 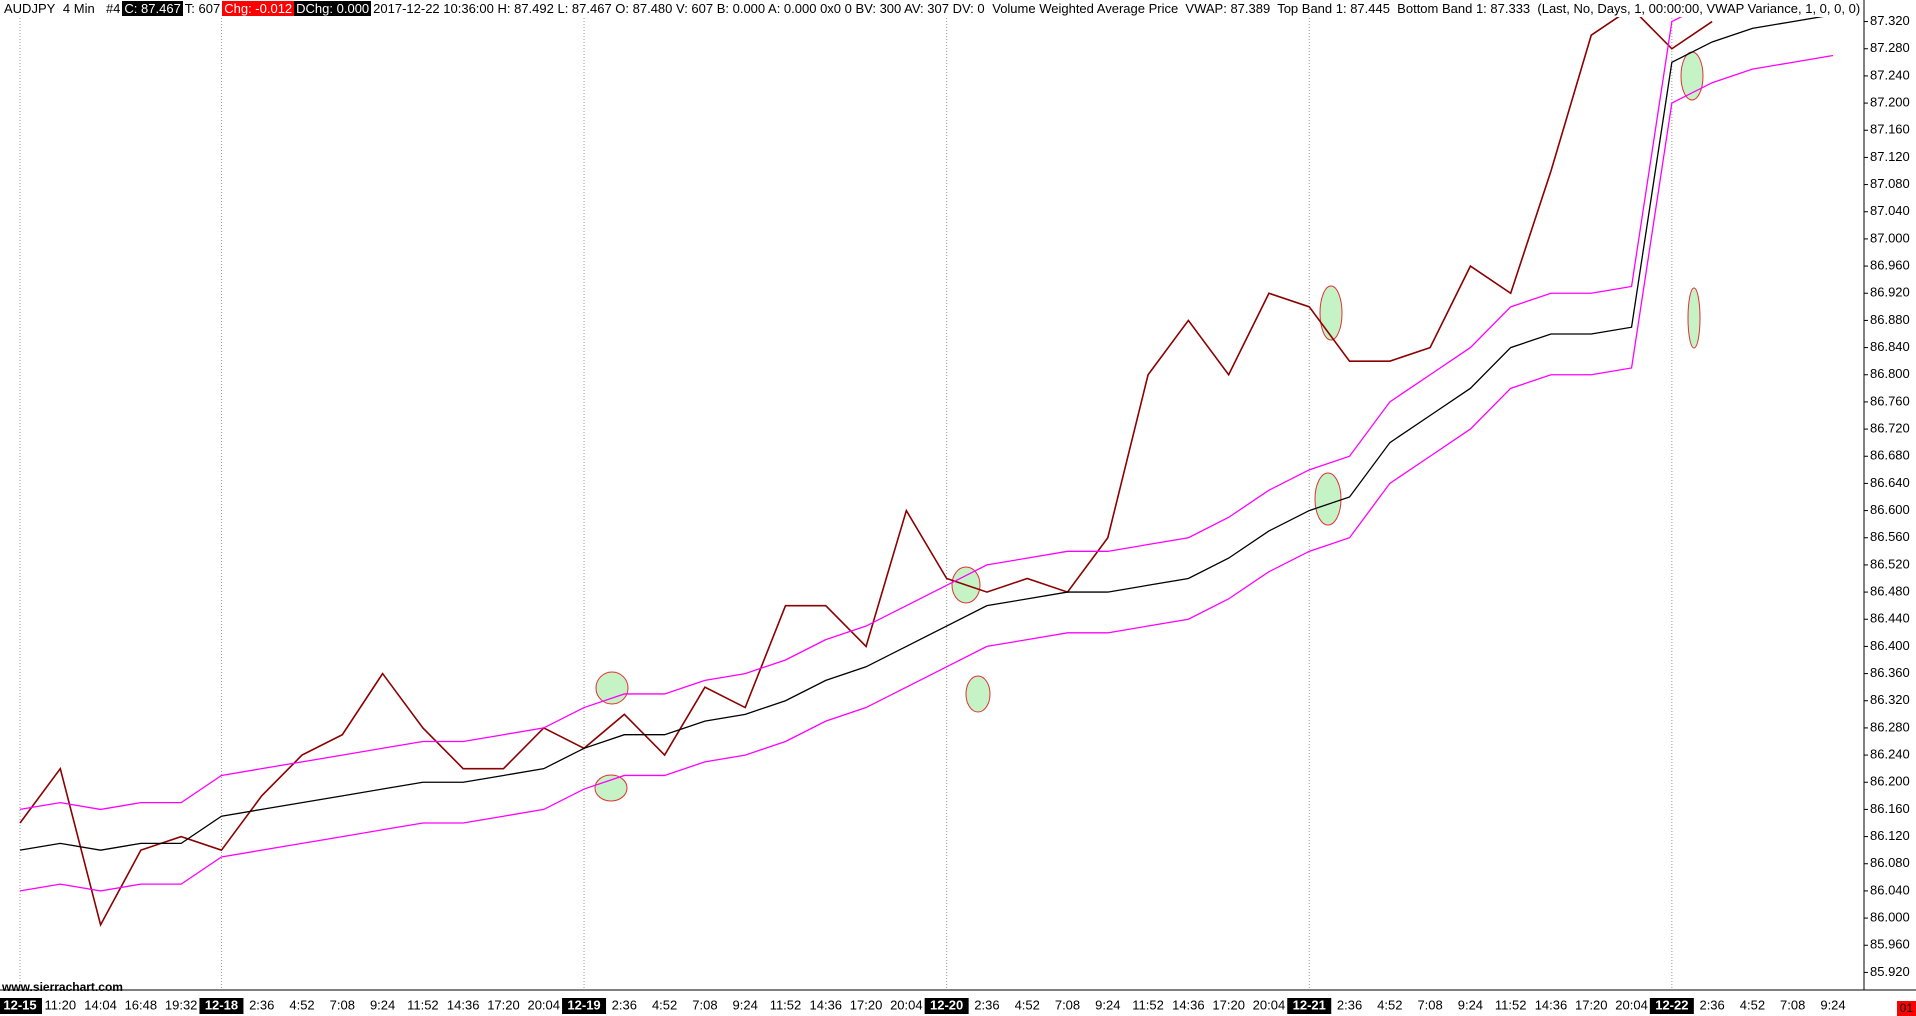 I want to click on y-tick-label: 86.800, so click(x=1890, y=373).